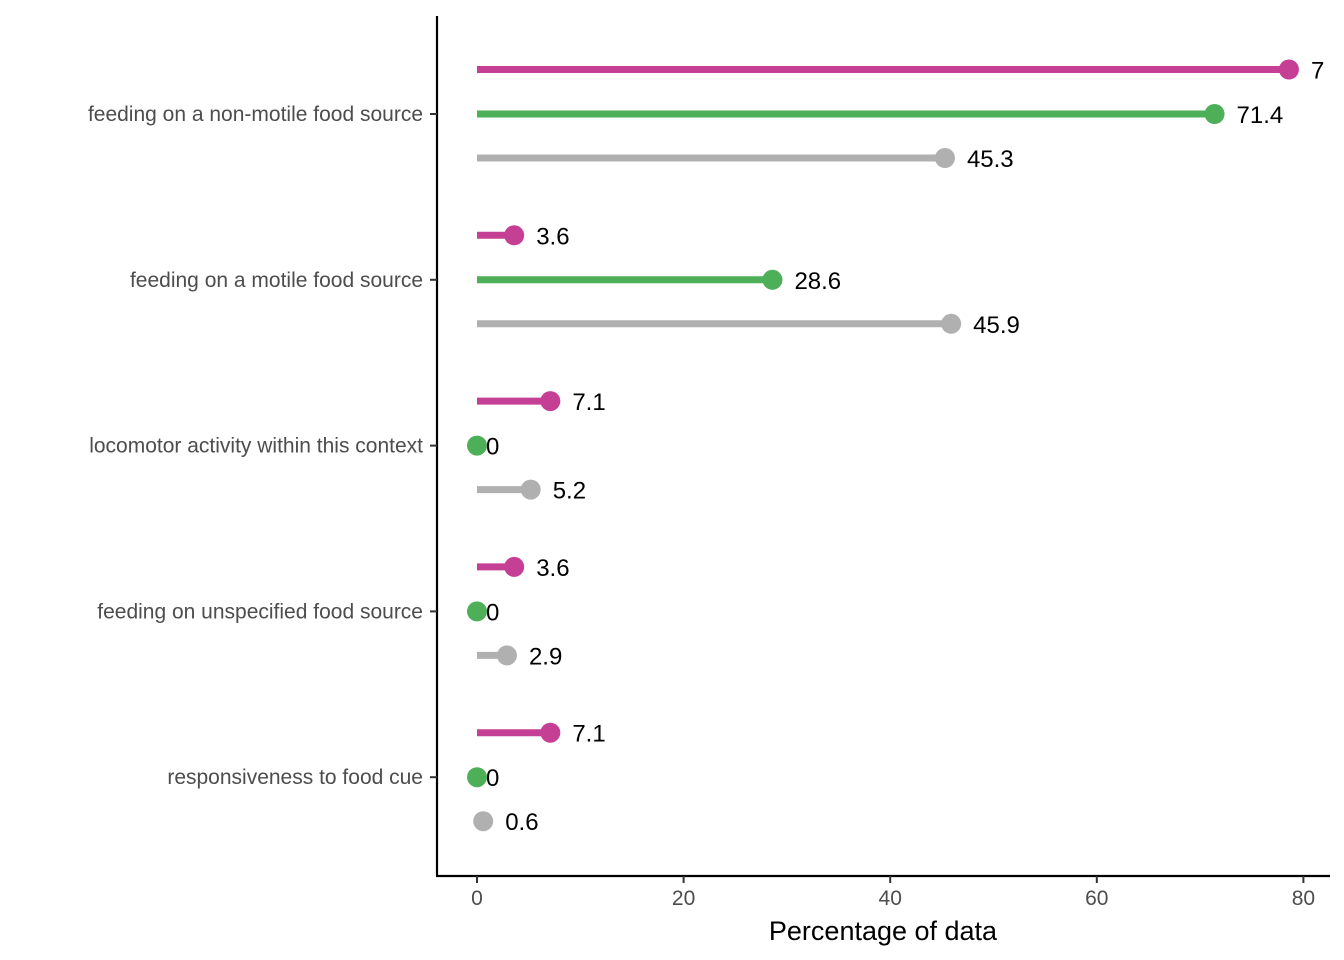  I want to click on x-axis: 0 20 40 60 80, so click(893, 893).